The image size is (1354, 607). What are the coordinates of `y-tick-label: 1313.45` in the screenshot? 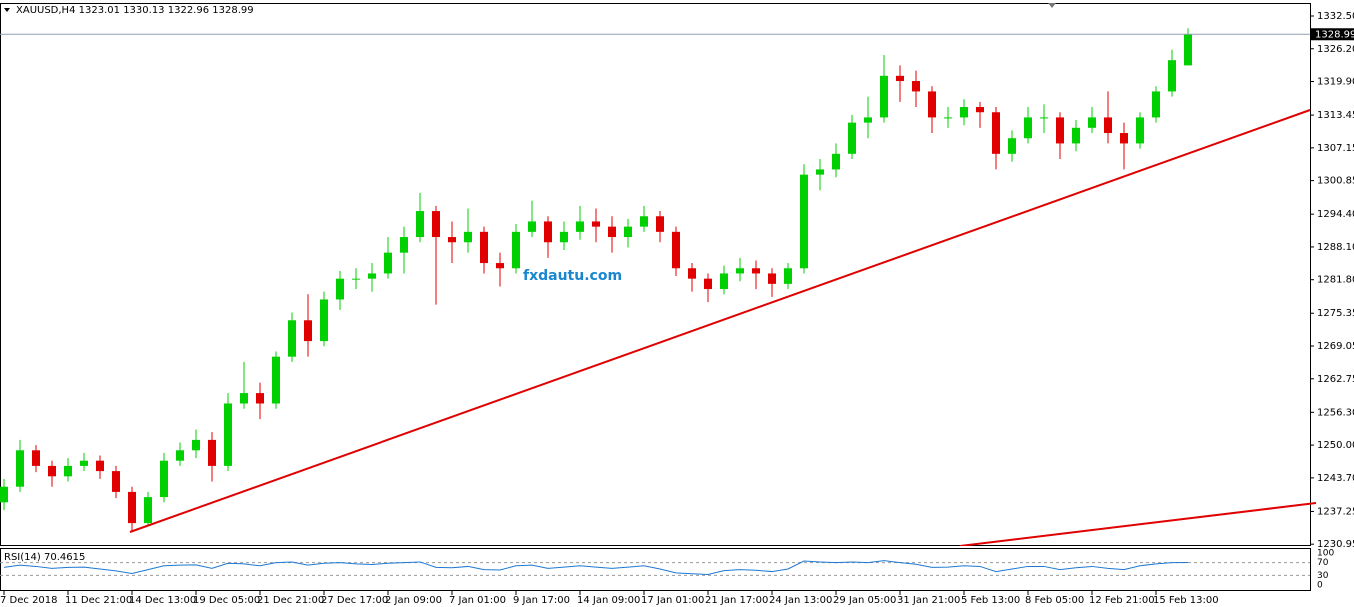 It's located at (1335, 115).